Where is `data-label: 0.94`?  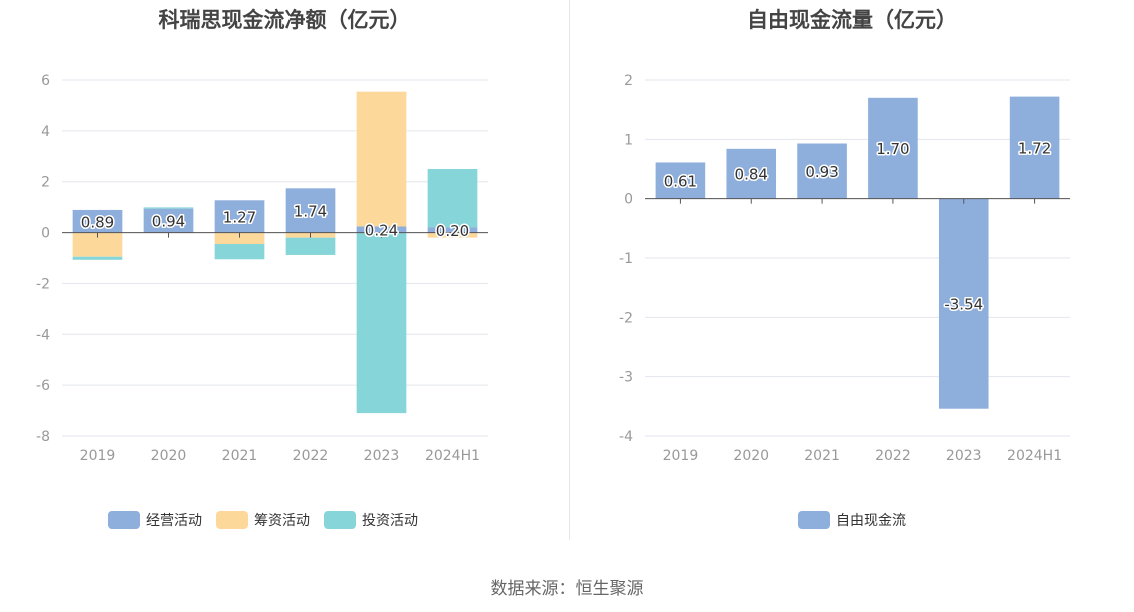 data-label: 0.94 is located at coordinates (168, 222).